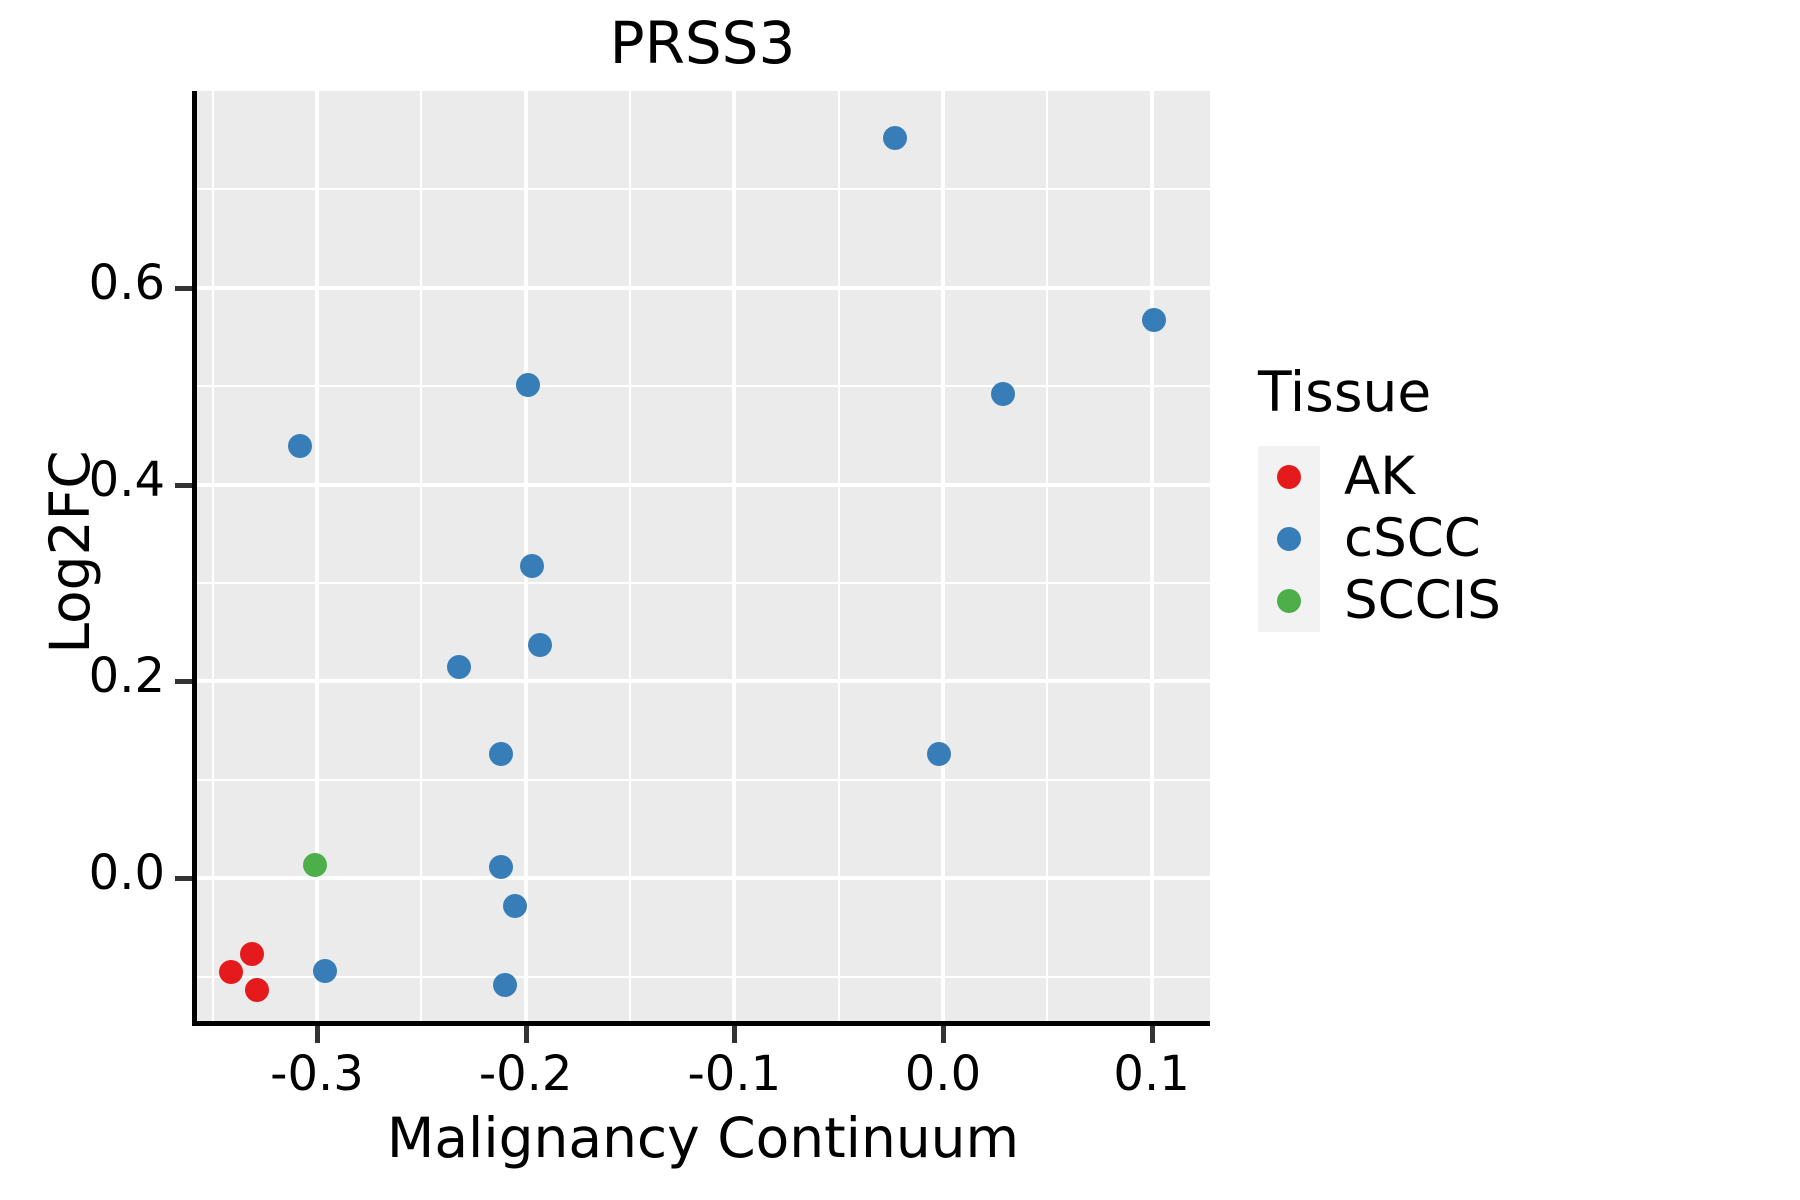  I want to click on x-tick-label: 0.1, so click(1151, 1074).